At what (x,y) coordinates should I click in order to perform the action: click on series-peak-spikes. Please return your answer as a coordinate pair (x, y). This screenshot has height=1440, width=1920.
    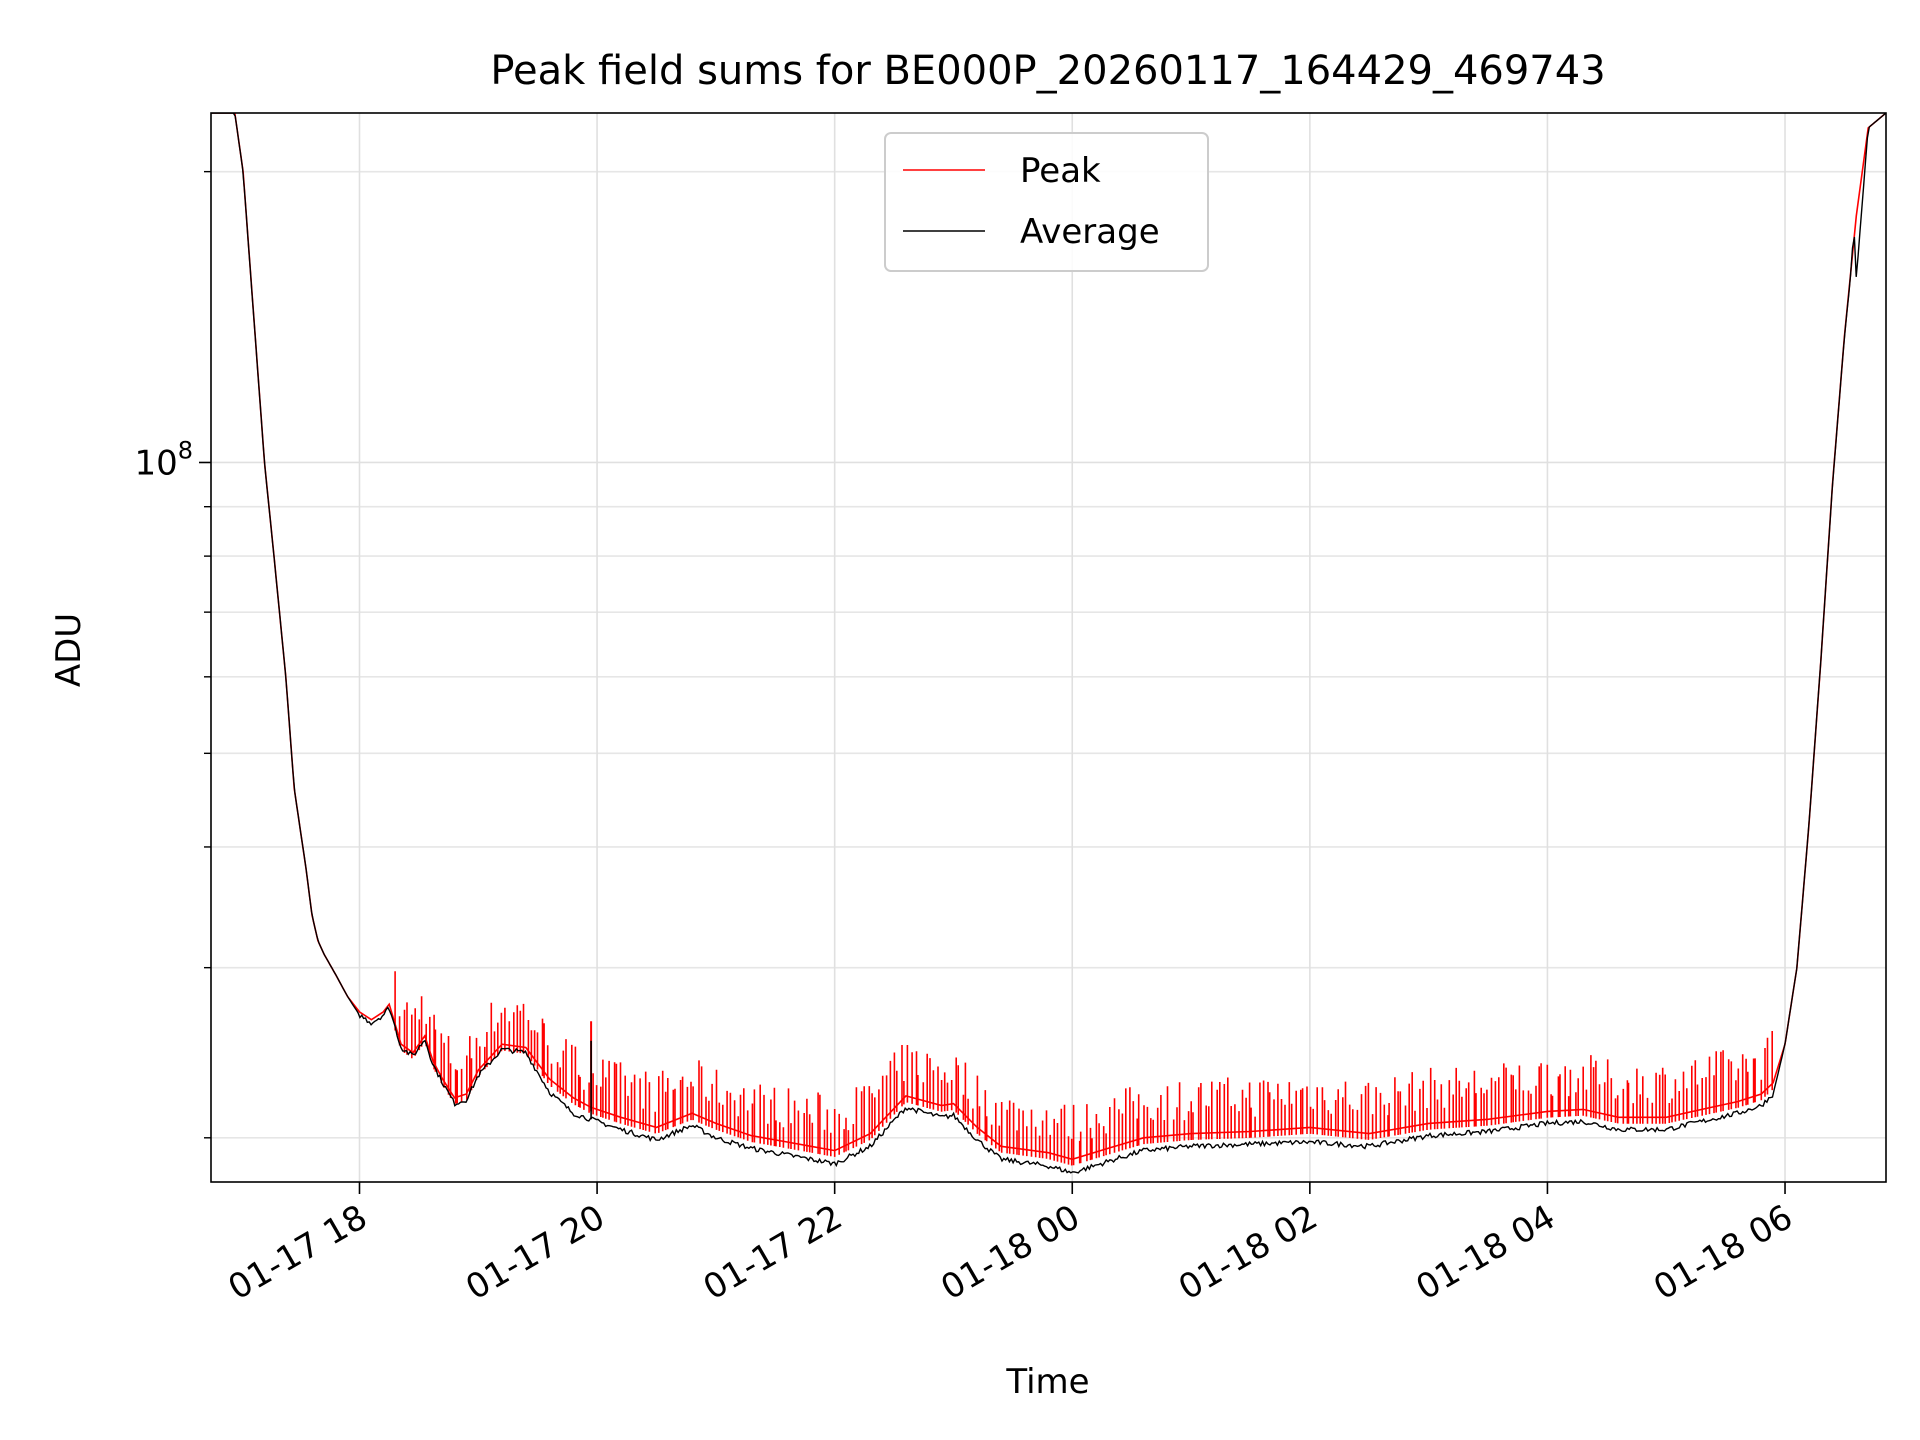
    Looking at the image, I should click on (1083, 1068).